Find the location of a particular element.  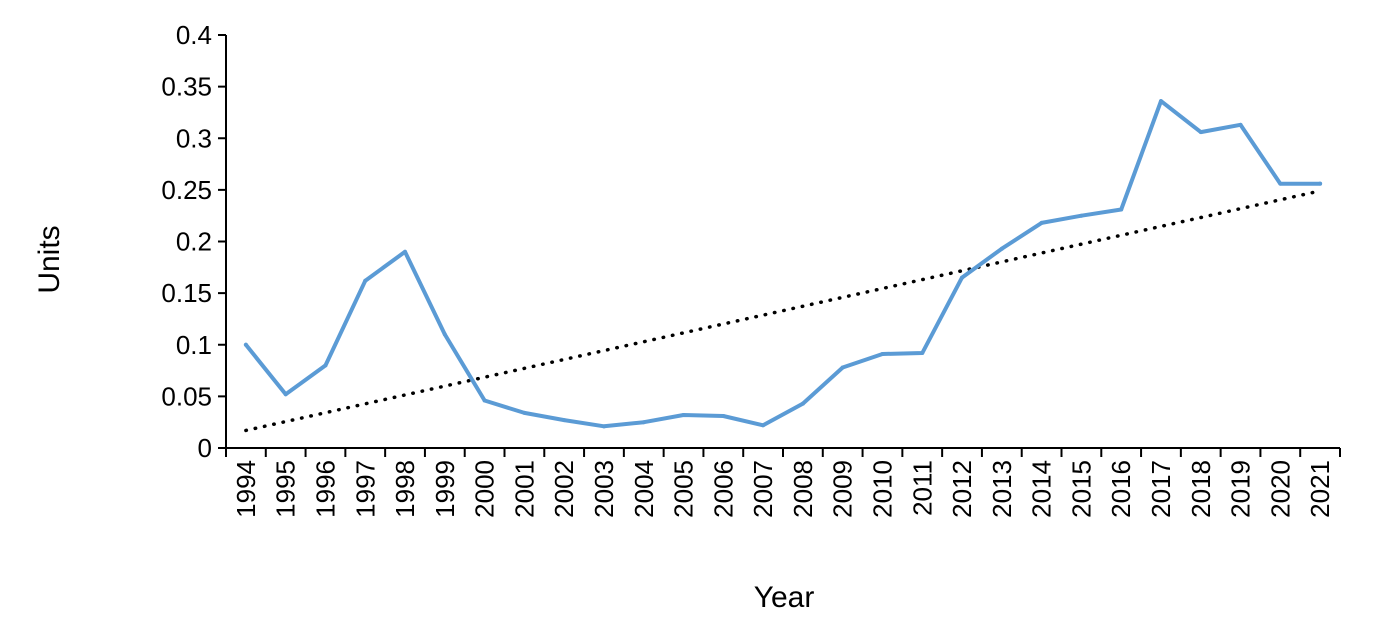

x-tick-label: 2000 is located at coordinates (485, 489).